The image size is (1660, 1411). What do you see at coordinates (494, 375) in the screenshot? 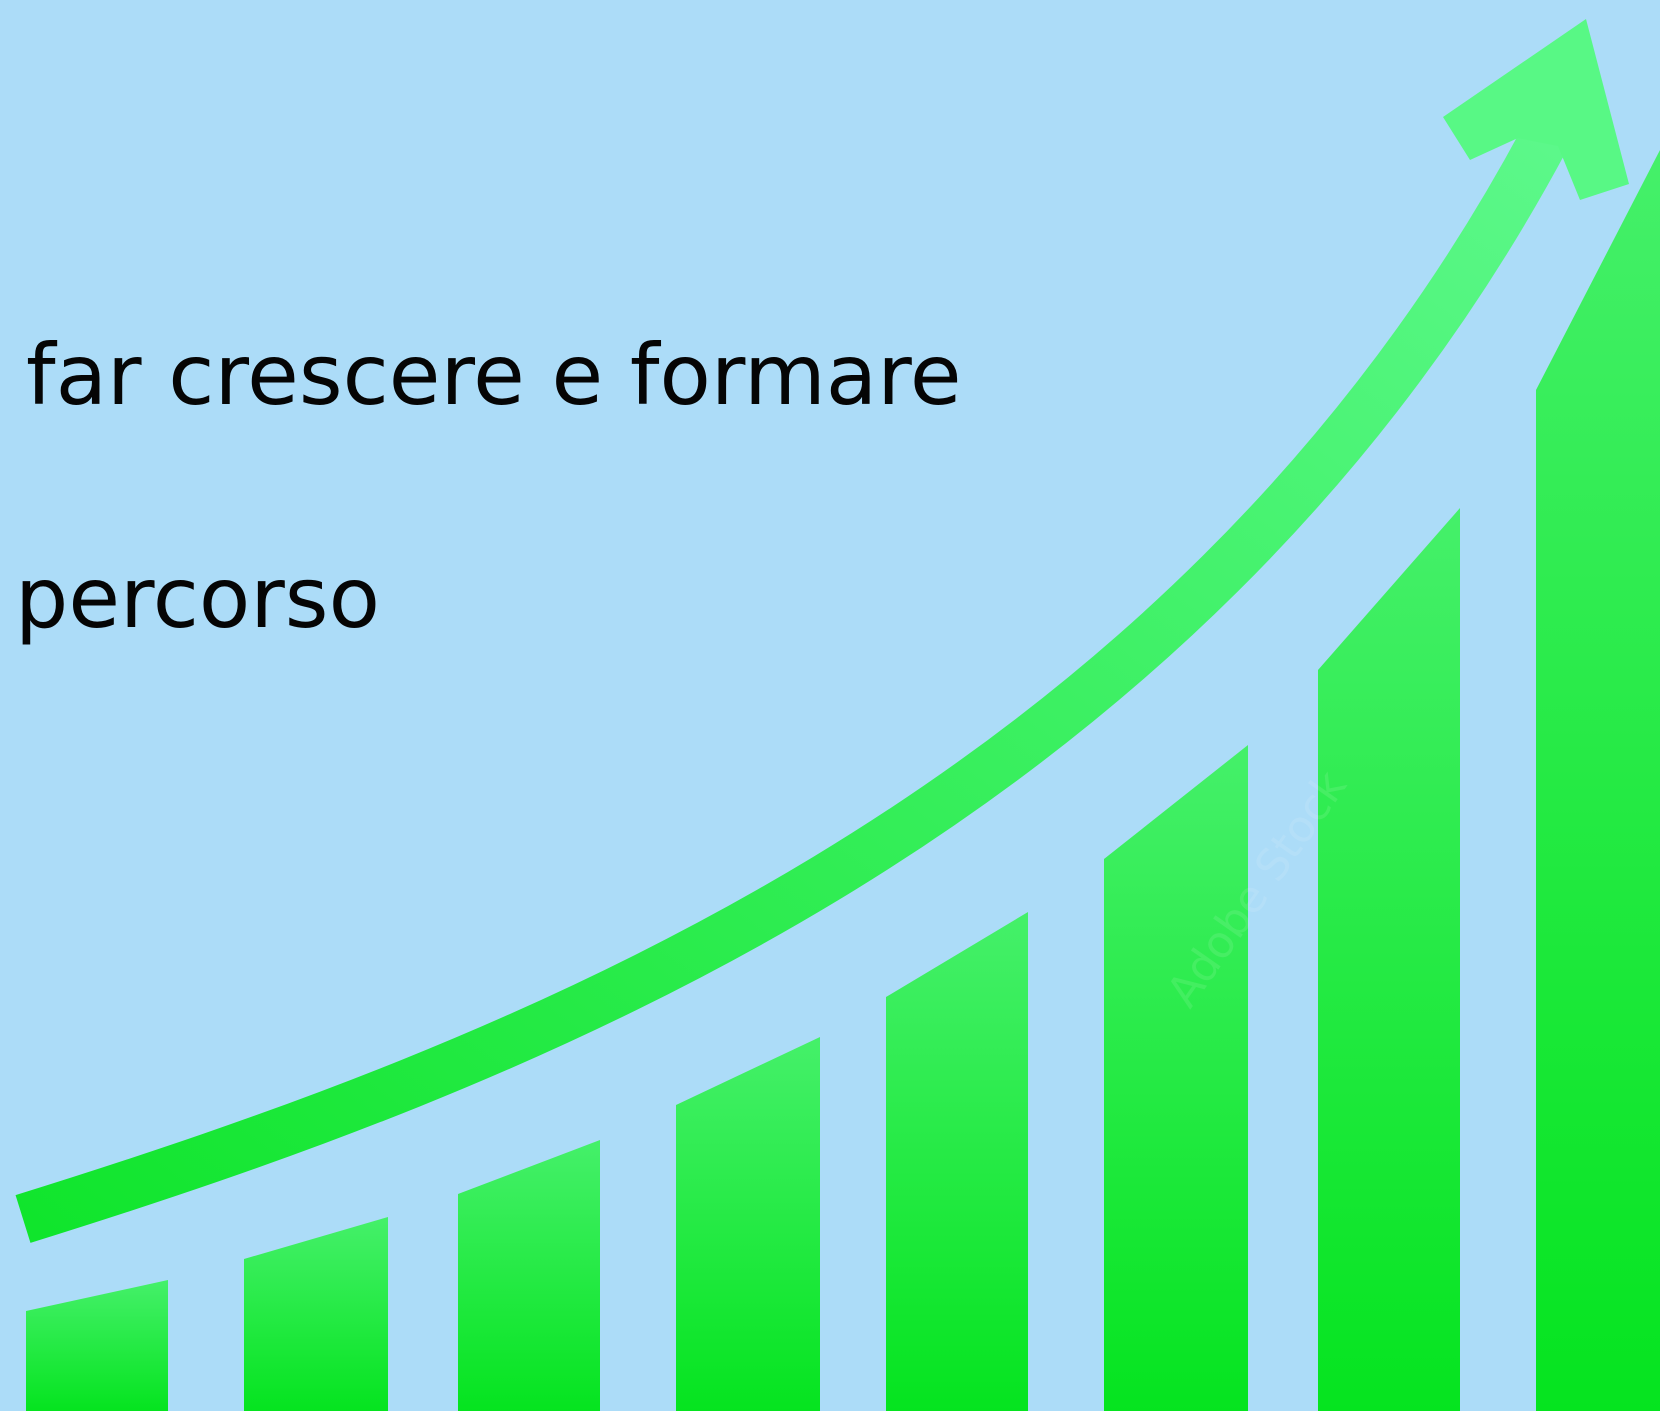
I see `slide-text-line-1: far crescere e formare` at bounding box center [494, 375].